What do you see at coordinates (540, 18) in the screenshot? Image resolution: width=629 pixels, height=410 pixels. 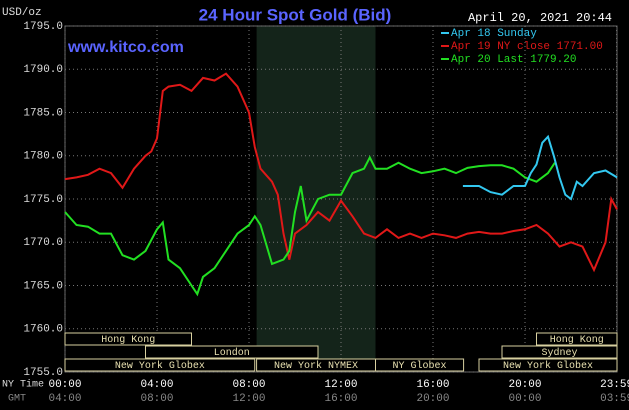 I see `timestamp: April 20, 2021 20:44` at bounding box center [540, 18].